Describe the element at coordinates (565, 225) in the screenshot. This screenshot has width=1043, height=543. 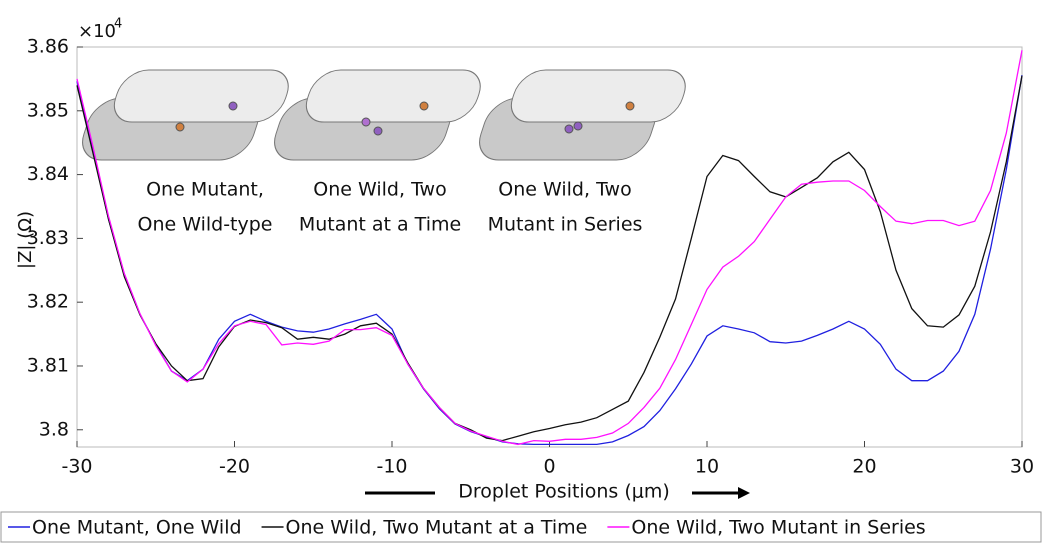
I see `inset-caption: Mutant in Series` at that location.